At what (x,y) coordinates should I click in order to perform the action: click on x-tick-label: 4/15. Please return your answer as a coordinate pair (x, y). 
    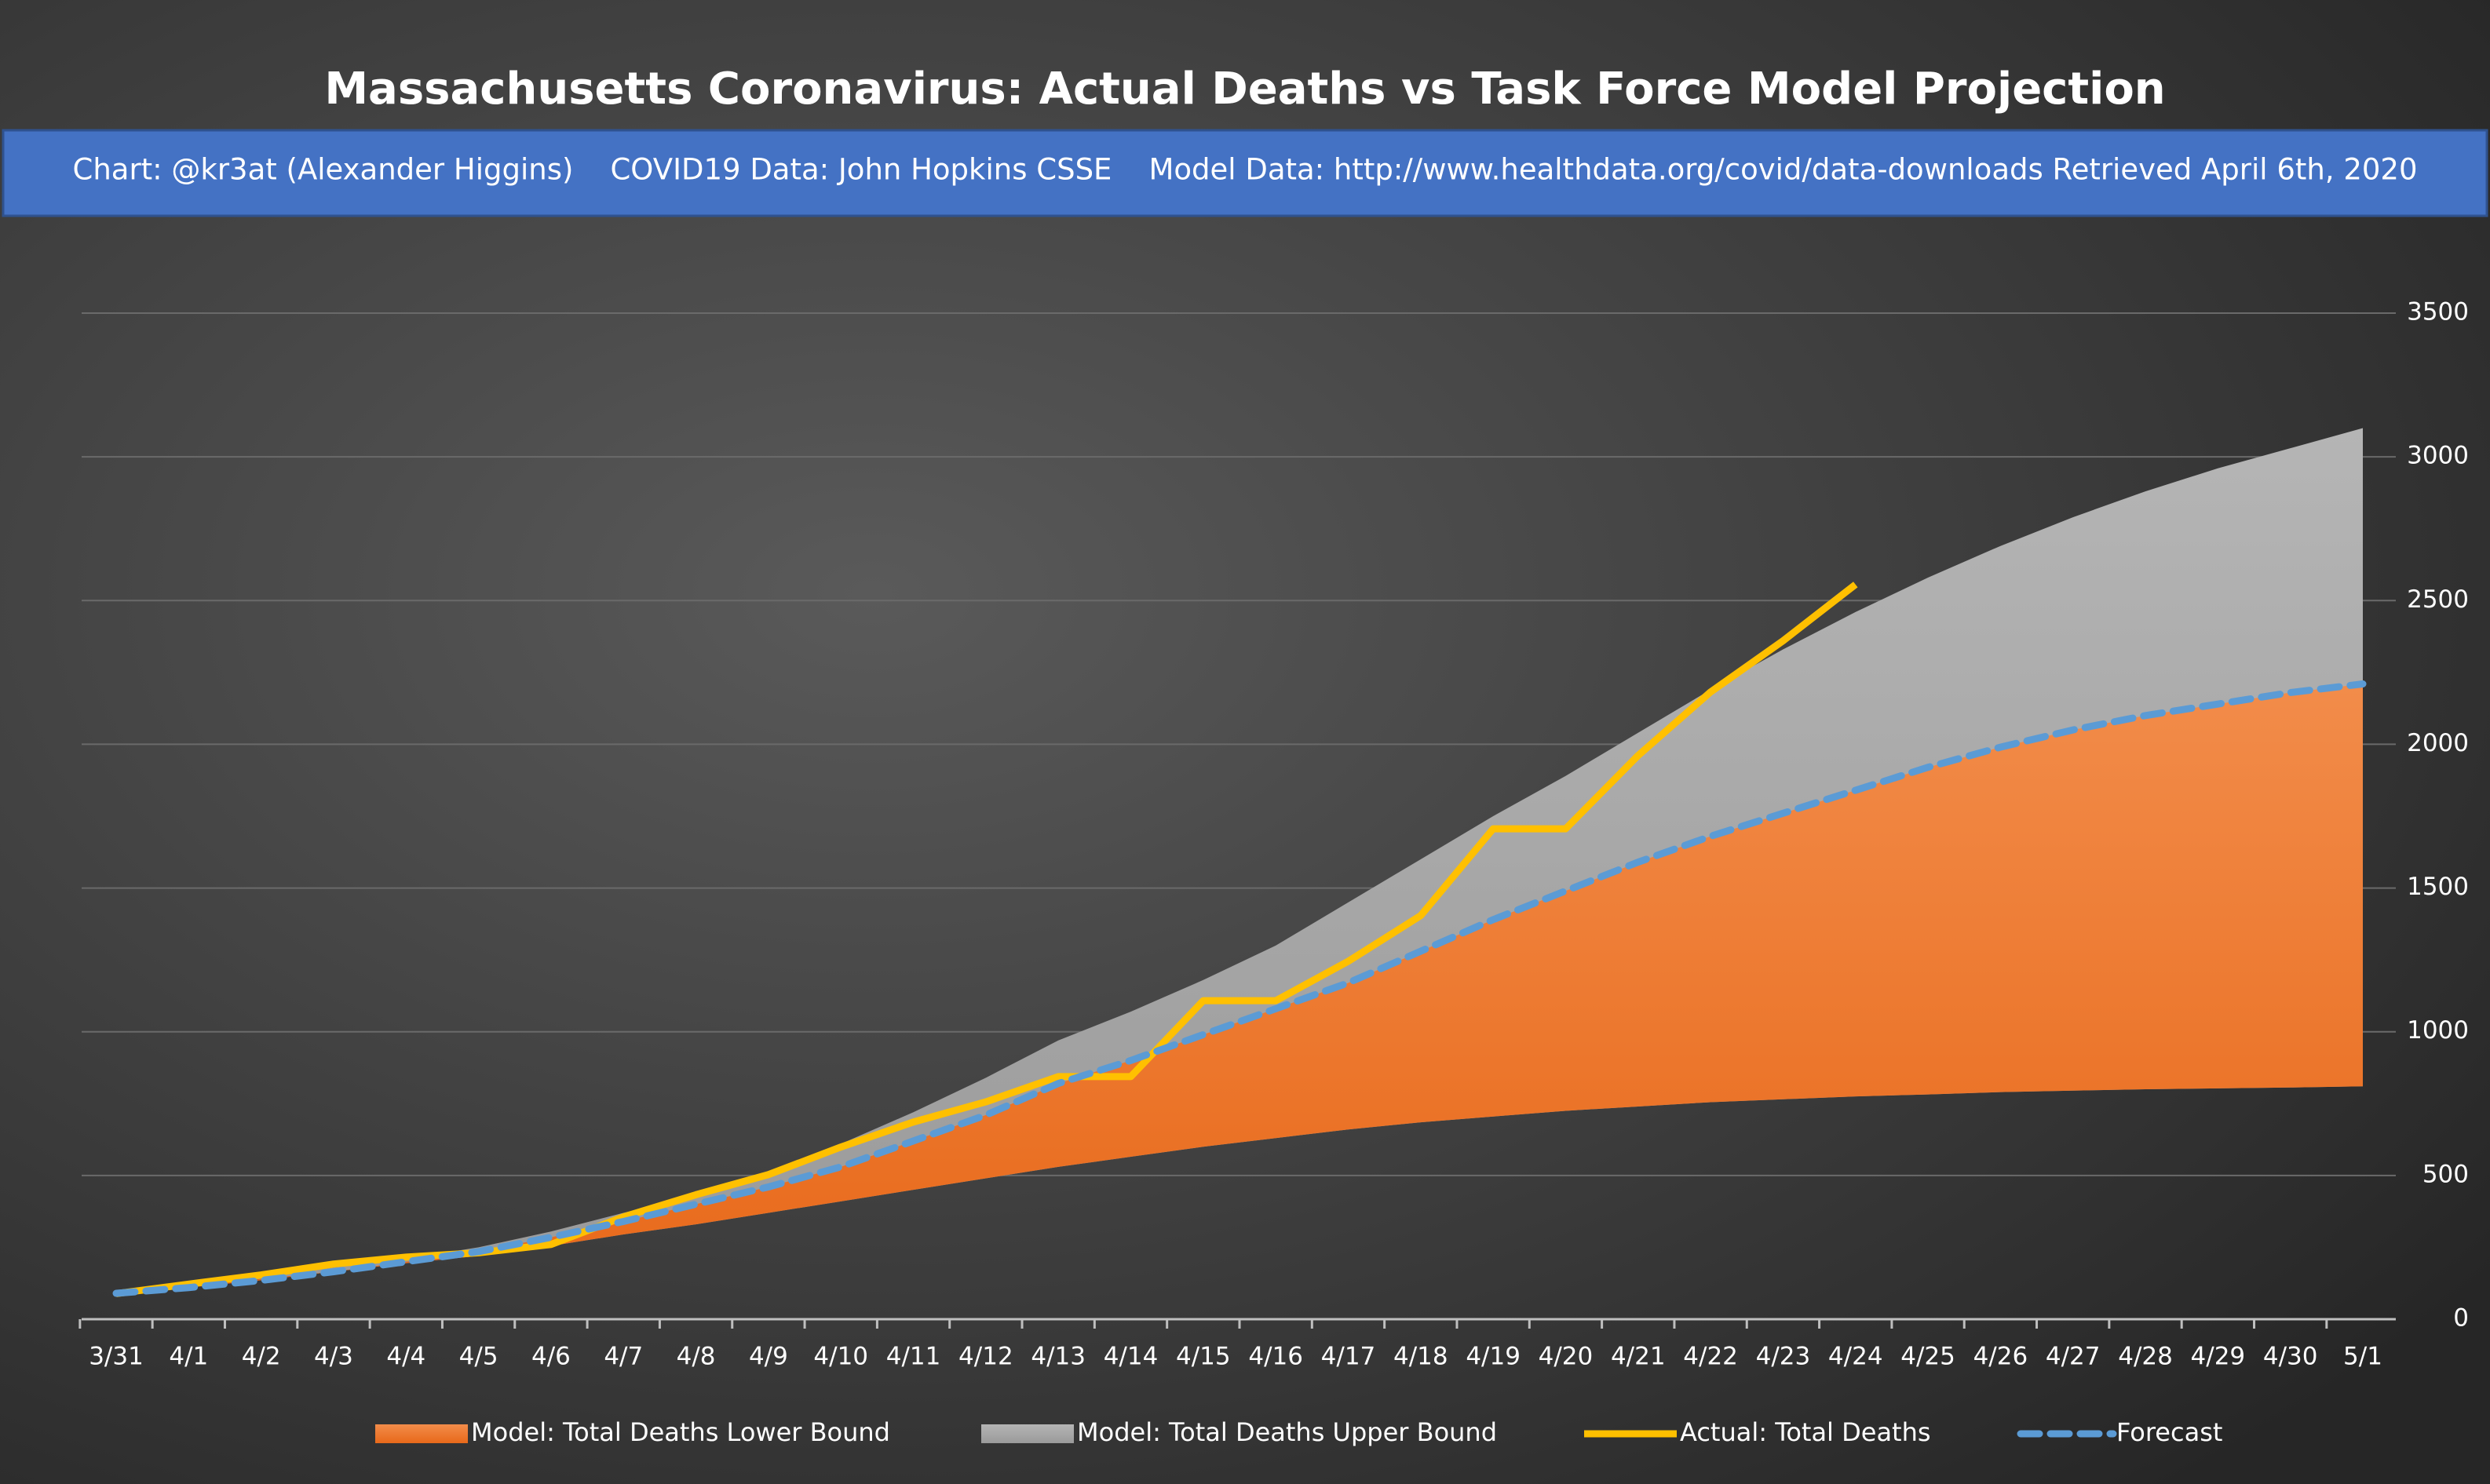
    Looking at the image, I should click on (1203, 1357).